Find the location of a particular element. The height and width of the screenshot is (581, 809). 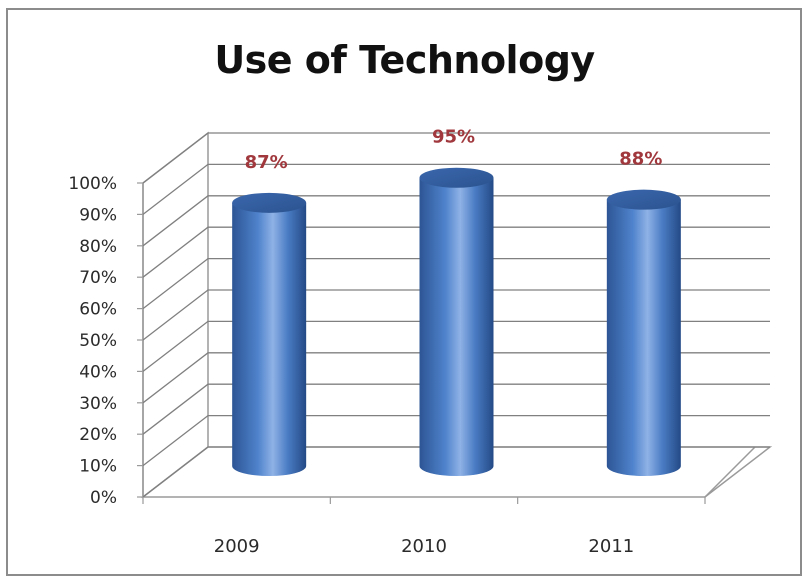

data-labels: 87% 95% 88% is located at coordinates (454, 150).